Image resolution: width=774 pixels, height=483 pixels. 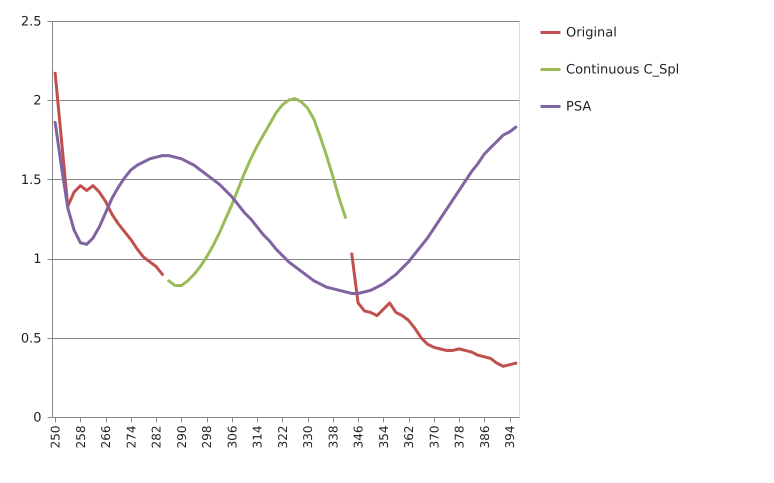 I want to click on x-tick-label: 306, so click(x=232, y=437).